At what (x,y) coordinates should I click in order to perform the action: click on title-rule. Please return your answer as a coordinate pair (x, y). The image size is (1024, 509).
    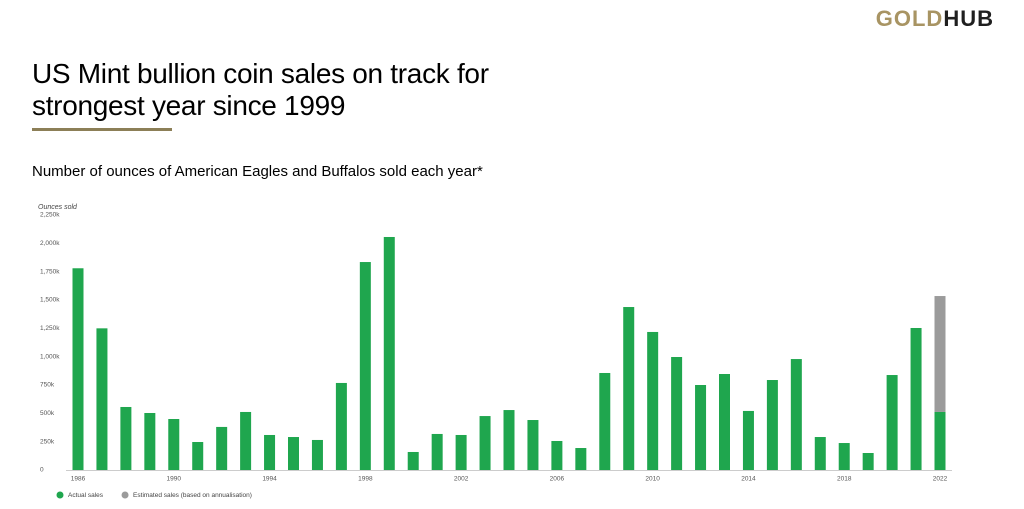
    Looking at the image, I should click on (102, 129).